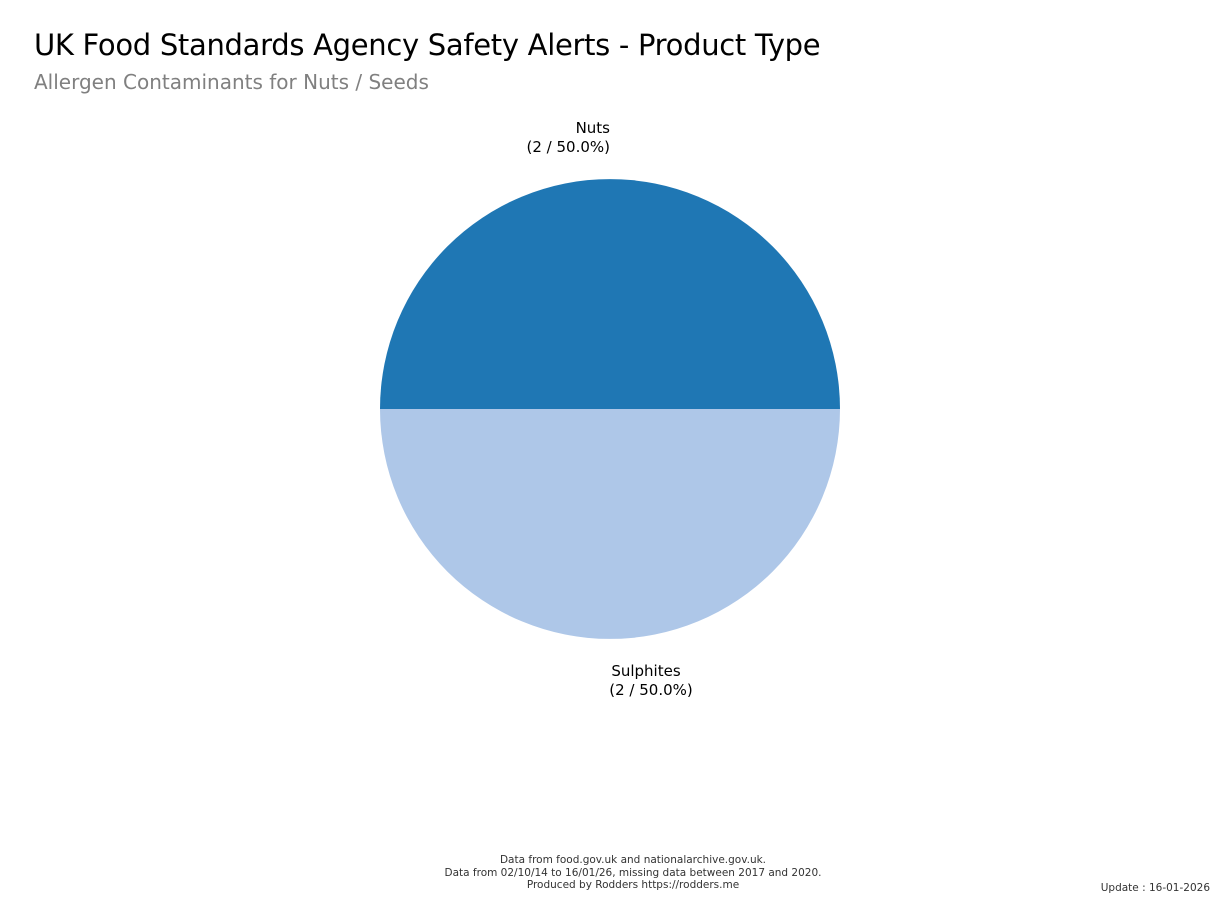  I want to click on chart-subtitle: Allergen Contaminants for Nuts / Seeds, so click(231, 82).